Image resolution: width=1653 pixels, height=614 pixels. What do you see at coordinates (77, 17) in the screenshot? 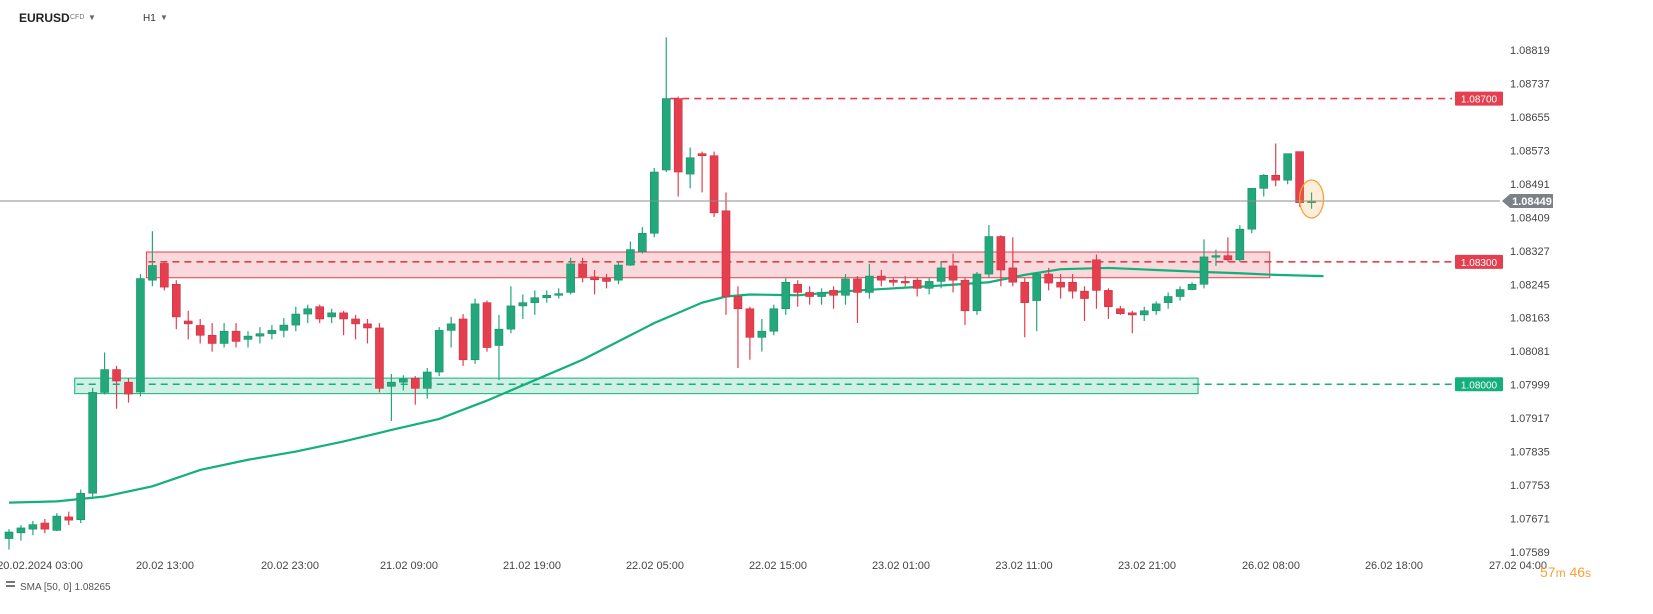
I see `instrument-type-label: CFD` at bounding box center [77, 17].